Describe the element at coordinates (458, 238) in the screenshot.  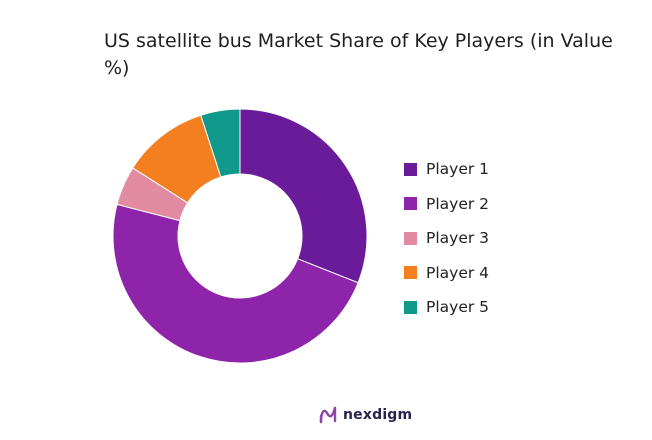
I see `legend-label: Player 3` at that location.